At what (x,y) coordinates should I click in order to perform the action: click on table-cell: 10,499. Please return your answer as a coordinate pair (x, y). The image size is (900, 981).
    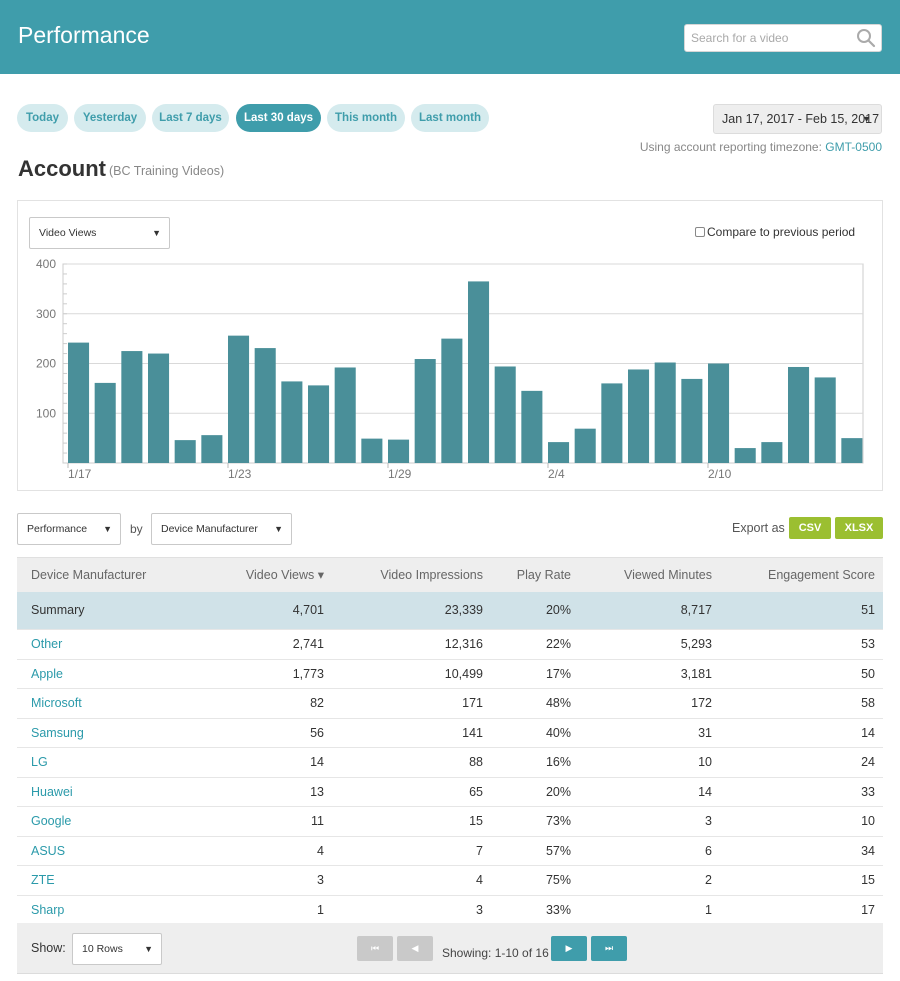
    Looking at the image, I should click on (411, 674).